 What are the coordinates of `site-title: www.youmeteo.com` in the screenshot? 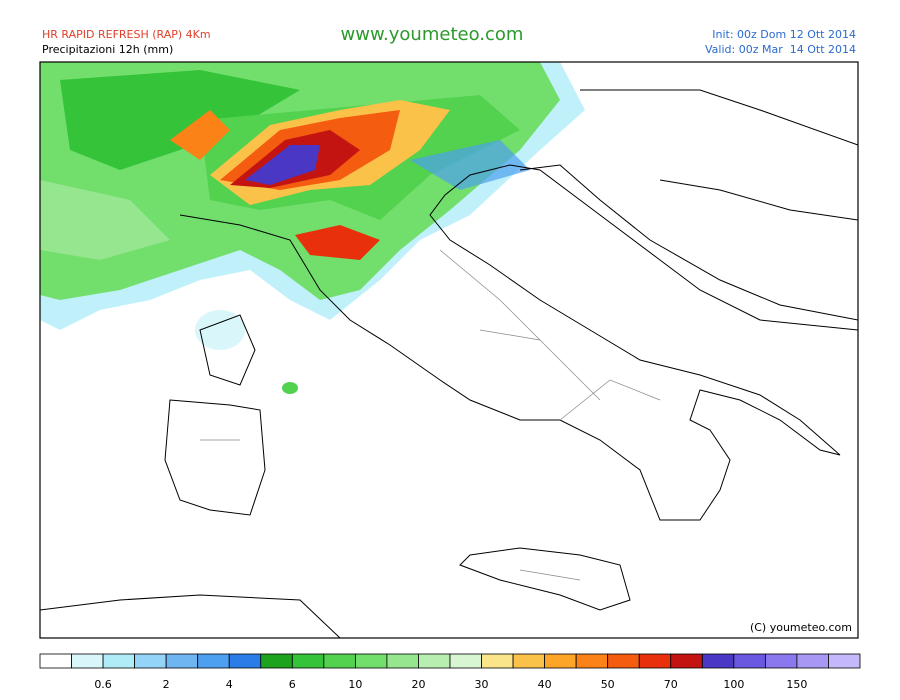 It's located at (432, 34).